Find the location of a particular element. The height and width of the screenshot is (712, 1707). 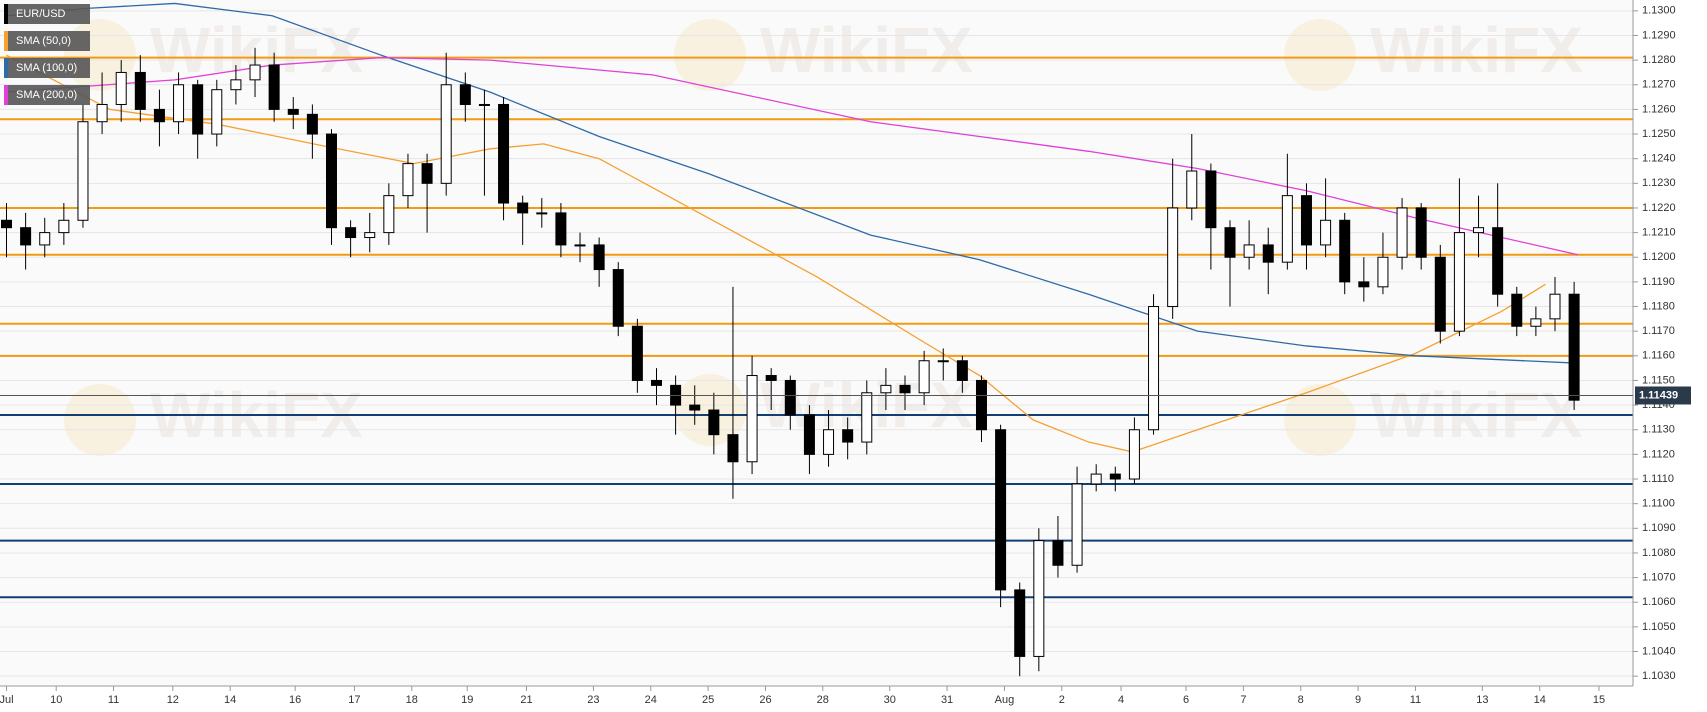

legend-swatch is located at coordinates (6, 68).